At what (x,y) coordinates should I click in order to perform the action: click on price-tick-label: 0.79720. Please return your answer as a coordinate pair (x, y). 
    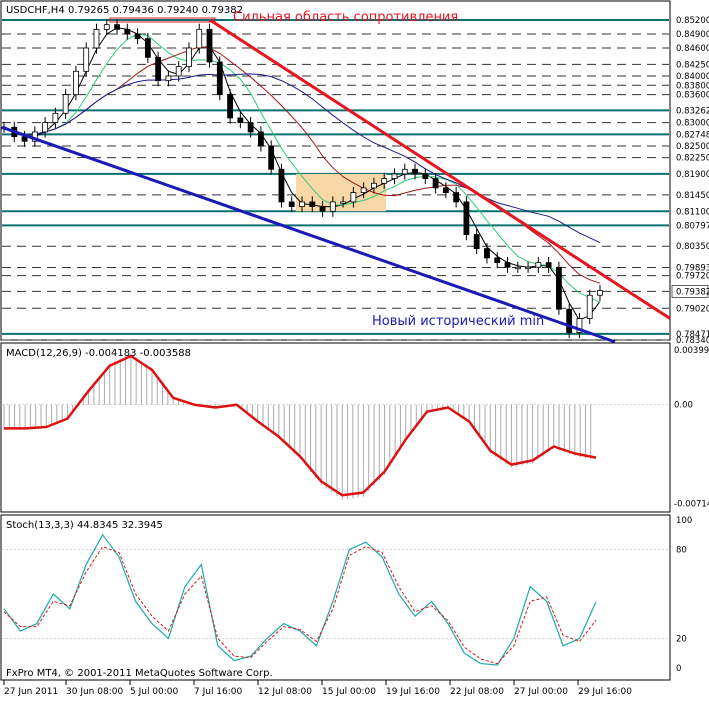
    Looking at the image, I should click on (692, 277).